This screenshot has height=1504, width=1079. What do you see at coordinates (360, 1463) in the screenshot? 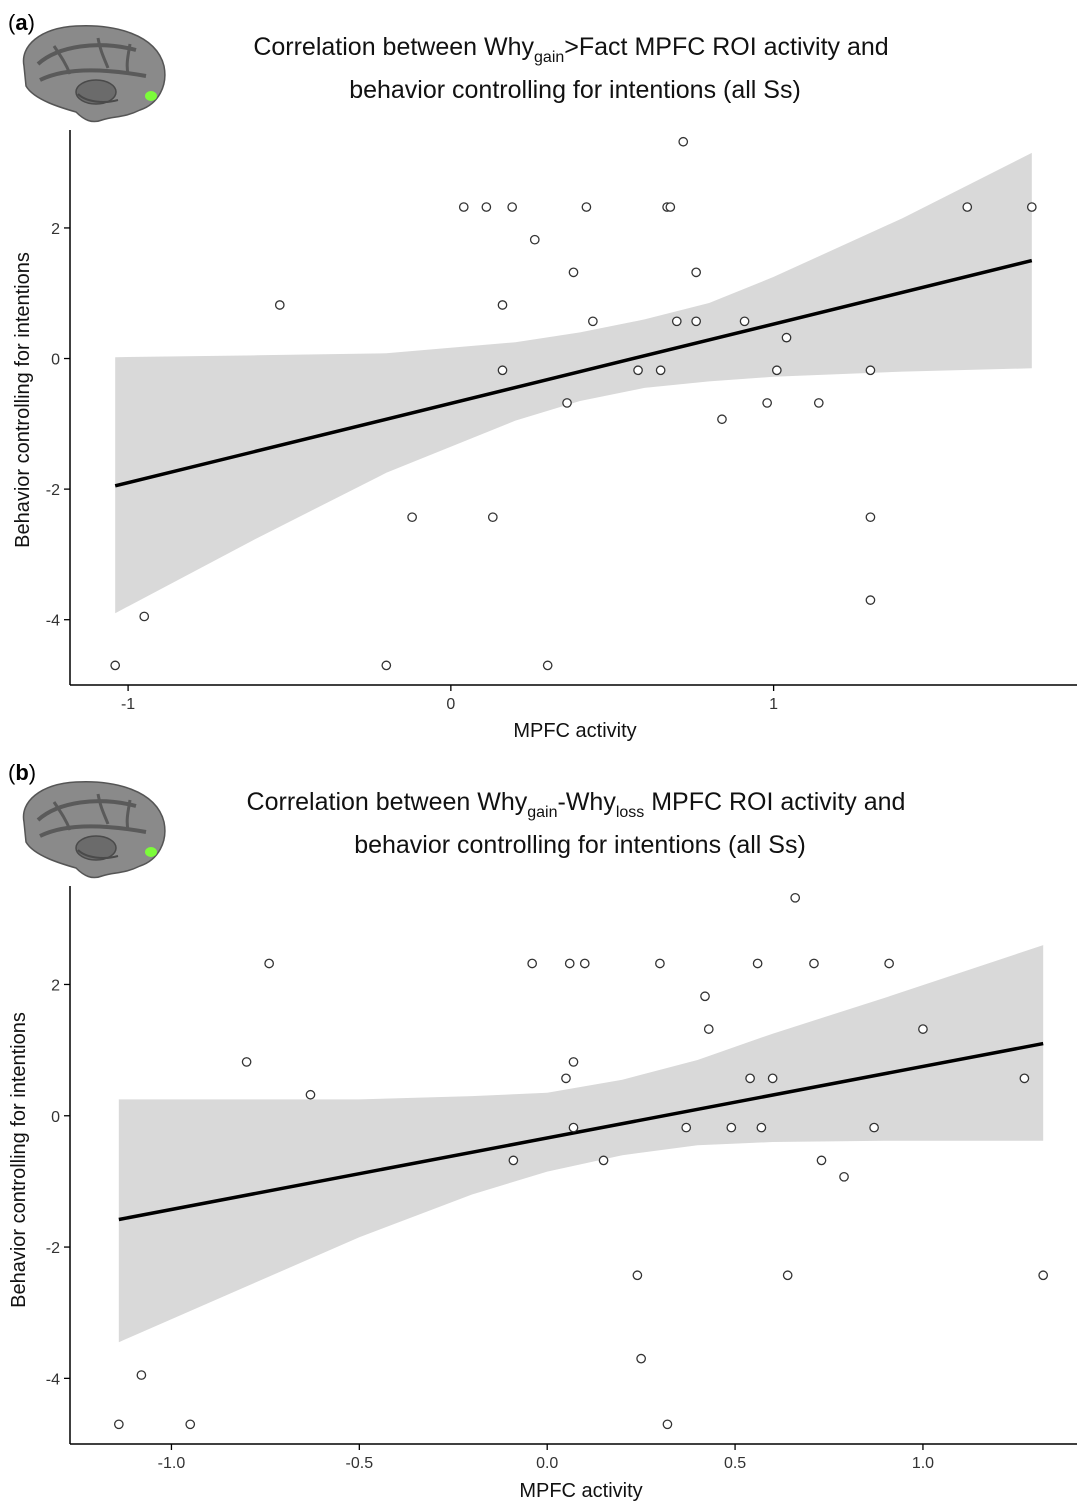
I see `x-tick-label: -0.5` at bounding box center [360, 1463].